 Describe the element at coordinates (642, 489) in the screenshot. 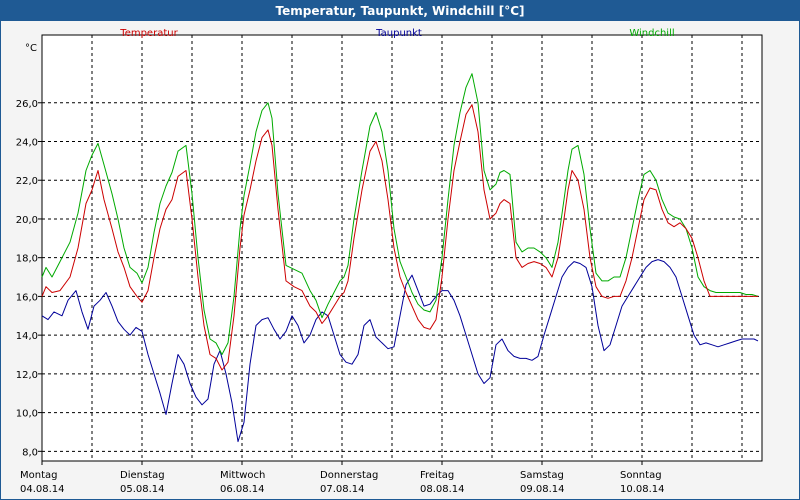

I see `x-tick-date: 10.08.14` at that location.